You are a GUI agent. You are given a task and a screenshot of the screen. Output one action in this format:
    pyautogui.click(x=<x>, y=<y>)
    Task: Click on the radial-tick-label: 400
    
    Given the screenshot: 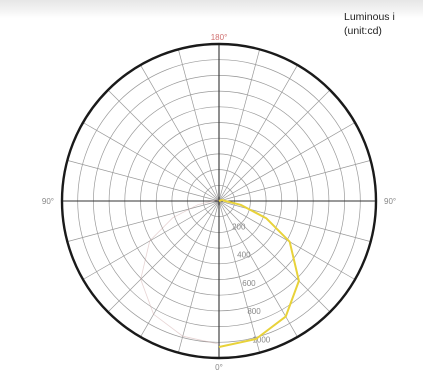 What is the action you would take?
    pyautogui.click(x=244, y=255)
    